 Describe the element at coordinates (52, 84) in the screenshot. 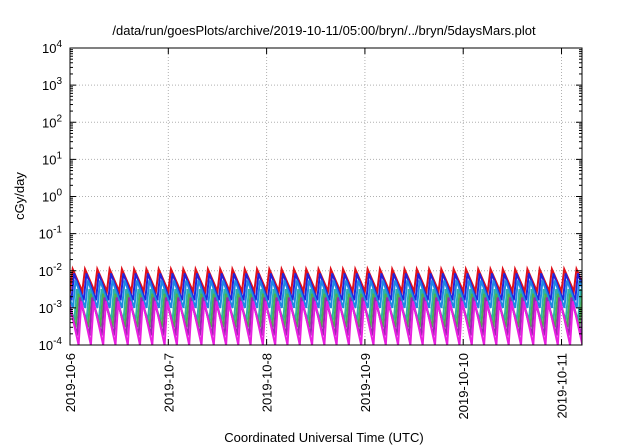

I see `y-tick-label: 10³` at that location.